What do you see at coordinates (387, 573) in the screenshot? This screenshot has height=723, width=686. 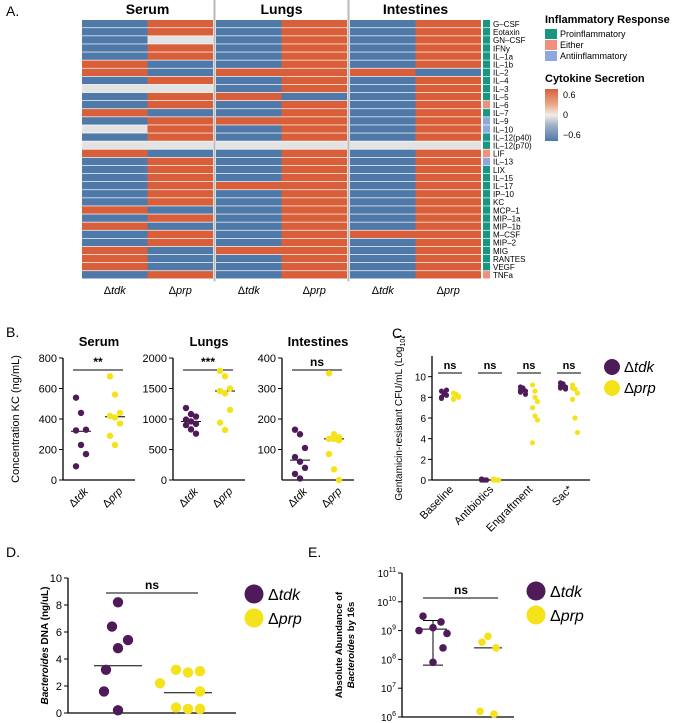 I see `y-tick-label: 1011` at bounding box center [387, 573].